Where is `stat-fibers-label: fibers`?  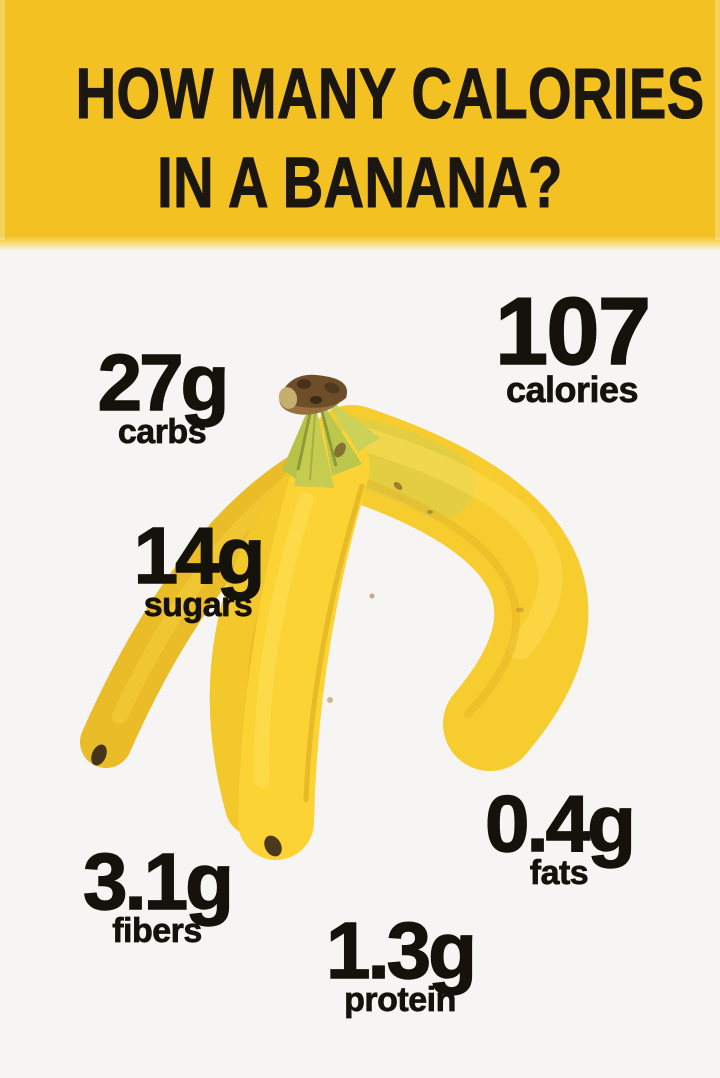
stat-fibers-label: fibers is located at coordinates (157, 931).